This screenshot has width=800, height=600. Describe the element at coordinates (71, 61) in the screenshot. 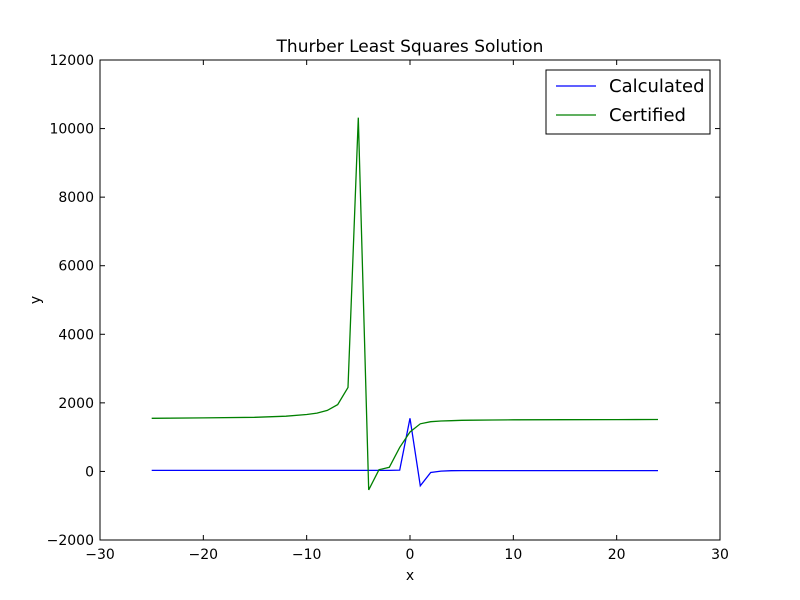

I see `y-tick-label: 12000` at that location.